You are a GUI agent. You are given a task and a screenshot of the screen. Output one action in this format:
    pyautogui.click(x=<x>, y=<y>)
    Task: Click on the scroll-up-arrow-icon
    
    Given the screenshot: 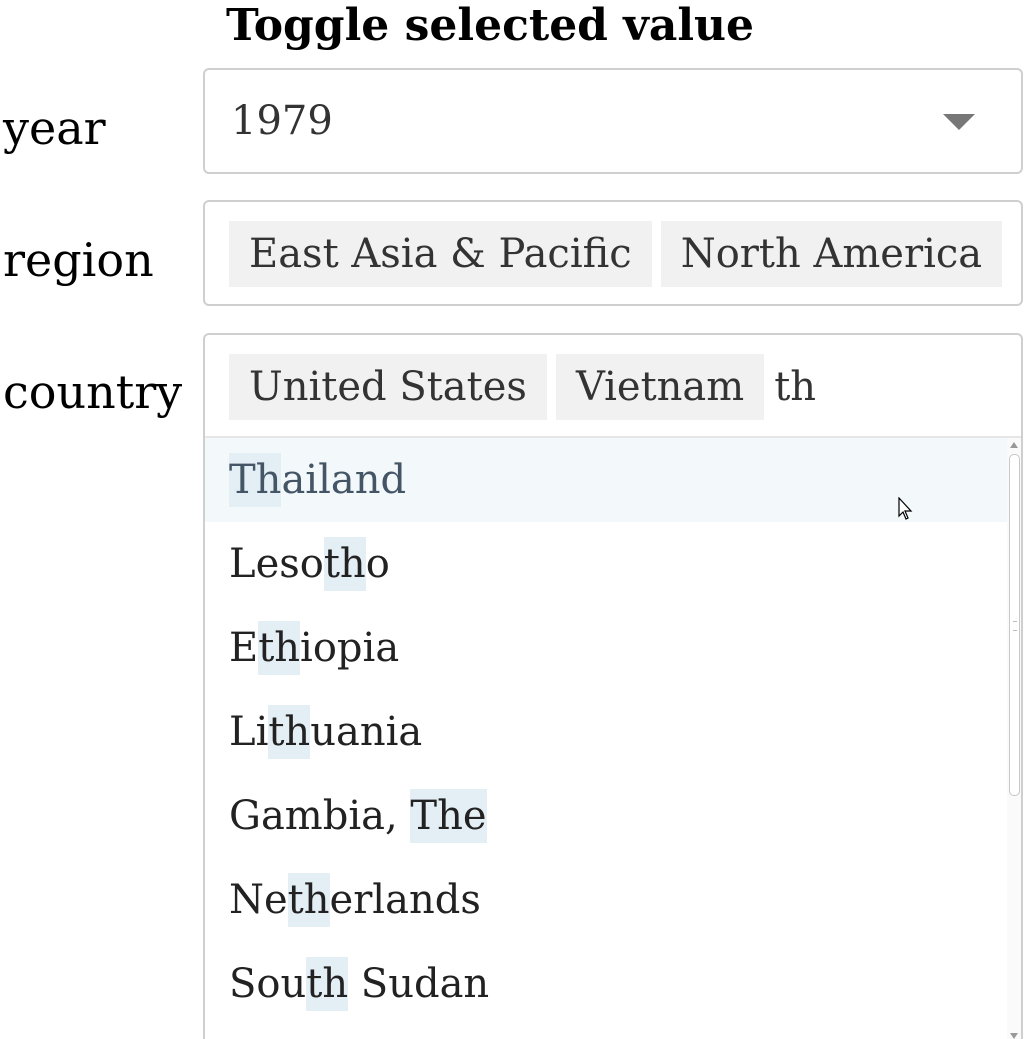 What is the action you would take?
    pyautogui.click(x=1014, y=445)
    